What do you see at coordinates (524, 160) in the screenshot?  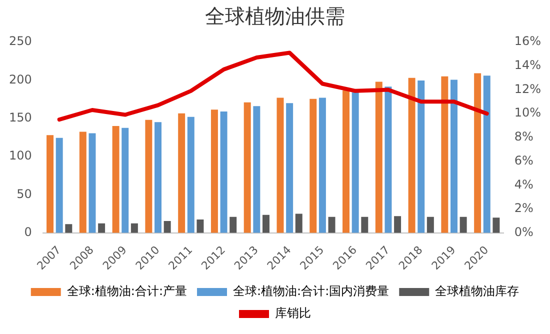 I see `y2-tick-label: 6%` at bounding box center [524, 160].